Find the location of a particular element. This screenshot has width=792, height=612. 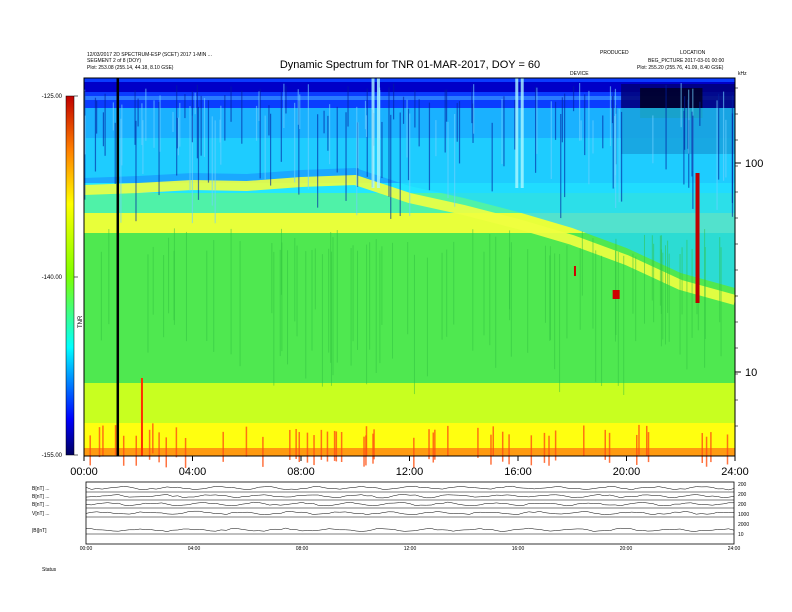

right-marker: kHz is located at coordinates (742, 74).